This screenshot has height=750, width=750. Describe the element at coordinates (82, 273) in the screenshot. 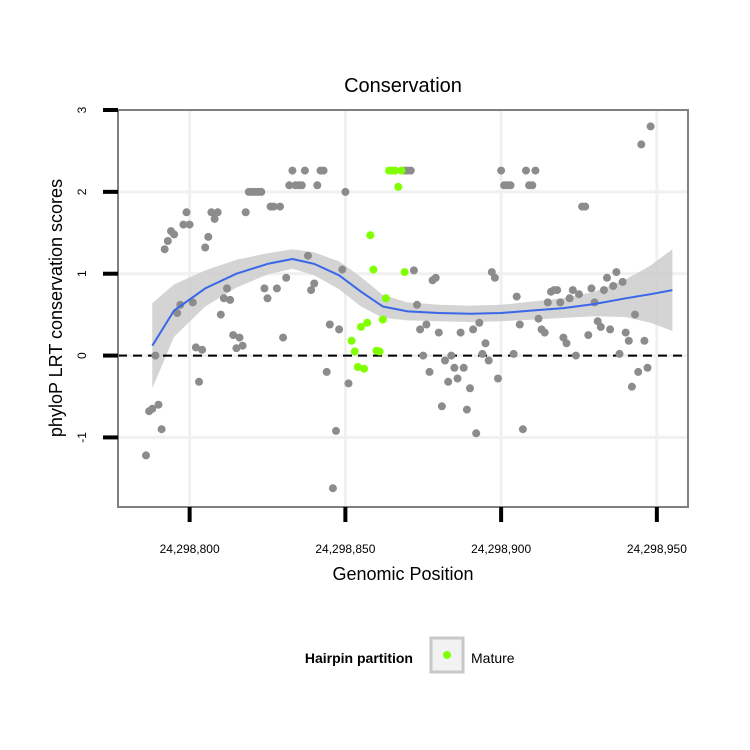

I see `y-tick-label-2: 1` at that location.